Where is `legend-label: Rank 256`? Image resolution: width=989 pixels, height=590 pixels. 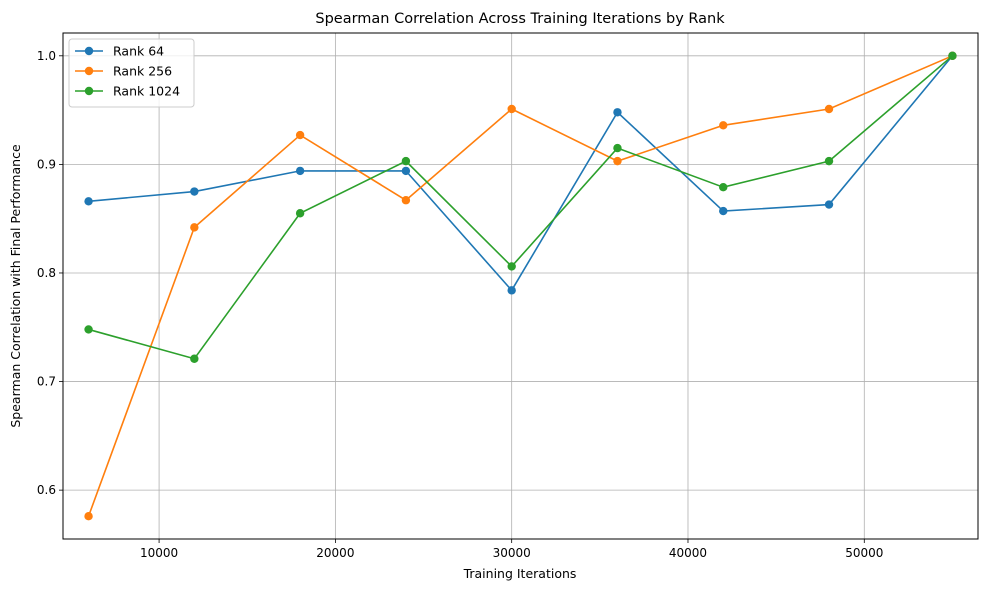
legend-label: Rank 256 is located at coordinates (142, 71).